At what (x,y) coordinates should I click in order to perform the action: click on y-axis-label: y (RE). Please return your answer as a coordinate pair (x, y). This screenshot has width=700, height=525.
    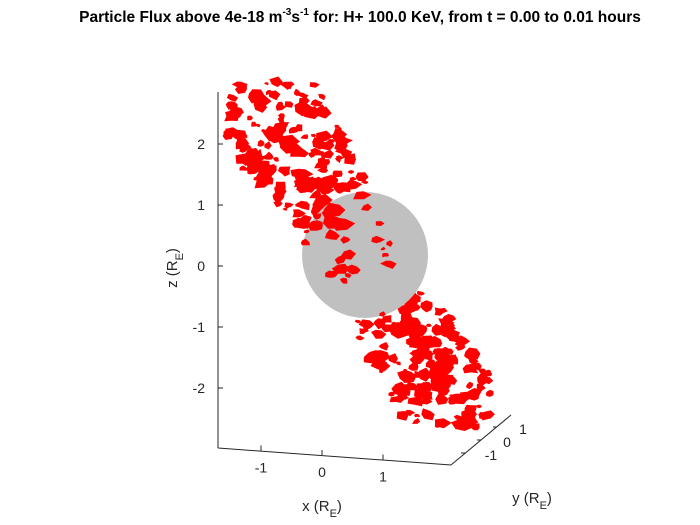
    Looking at the image, I should click on (532, 501).